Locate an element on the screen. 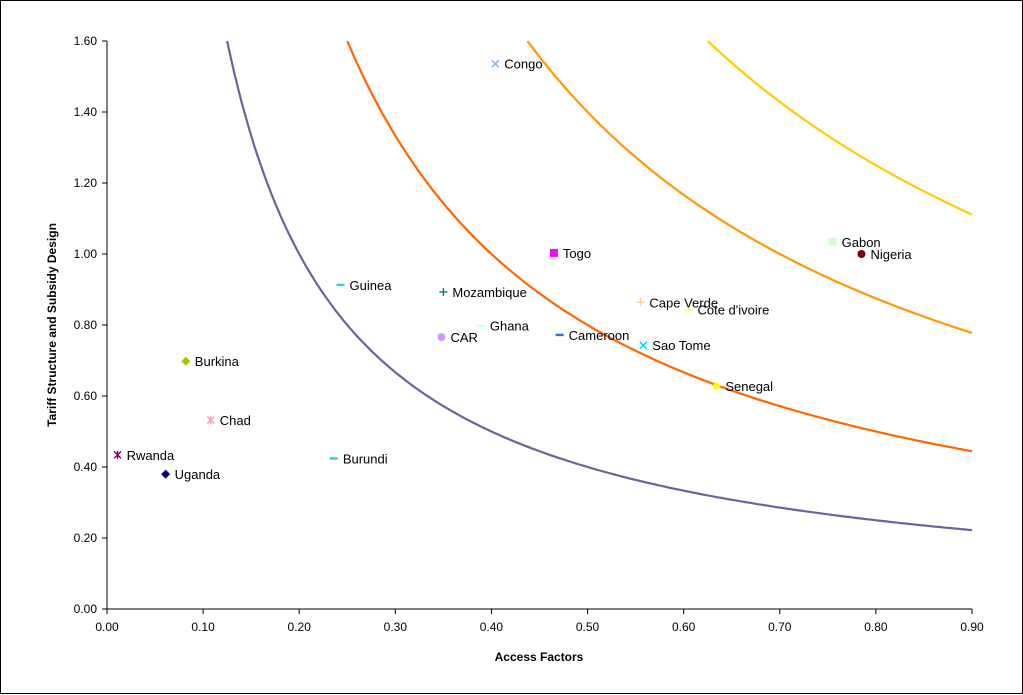 This screenshot has width=1023, height=695. data-point: Togo is located at coordinates (570, 253).